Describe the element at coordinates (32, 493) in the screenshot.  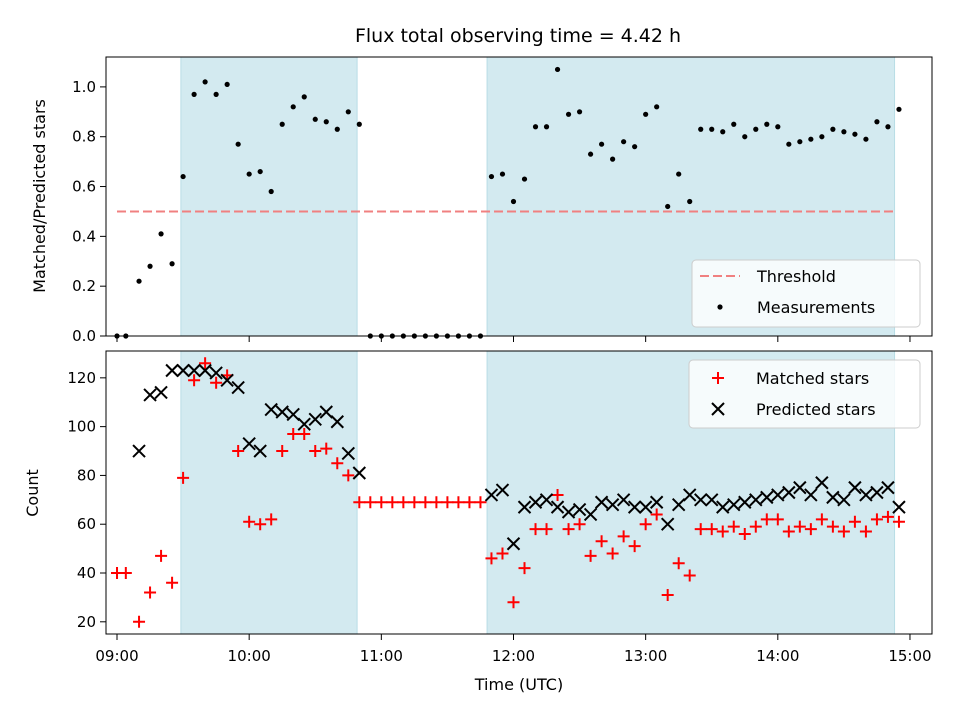
I see `count-panel-ylabel: Count` at that location.